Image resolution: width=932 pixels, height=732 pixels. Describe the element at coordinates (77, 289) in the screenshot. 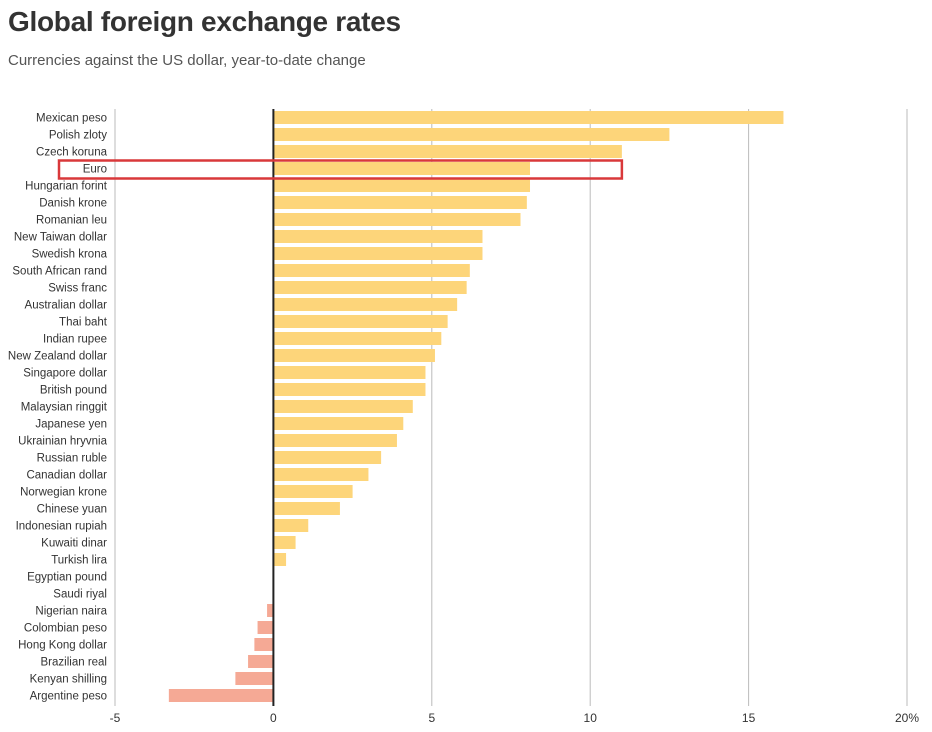

I see `category-label: Swiss franc` at that location.